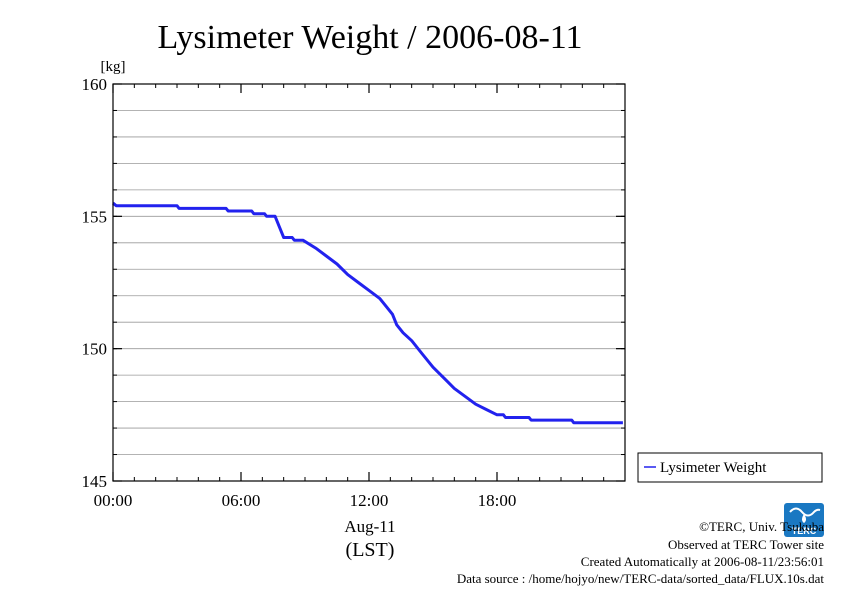 The image size is (842, 595). What do you see at coordinates (369, 500) in the screenshot?
I see `x-tick-label: 12:00` at bounding box center [369, 500].